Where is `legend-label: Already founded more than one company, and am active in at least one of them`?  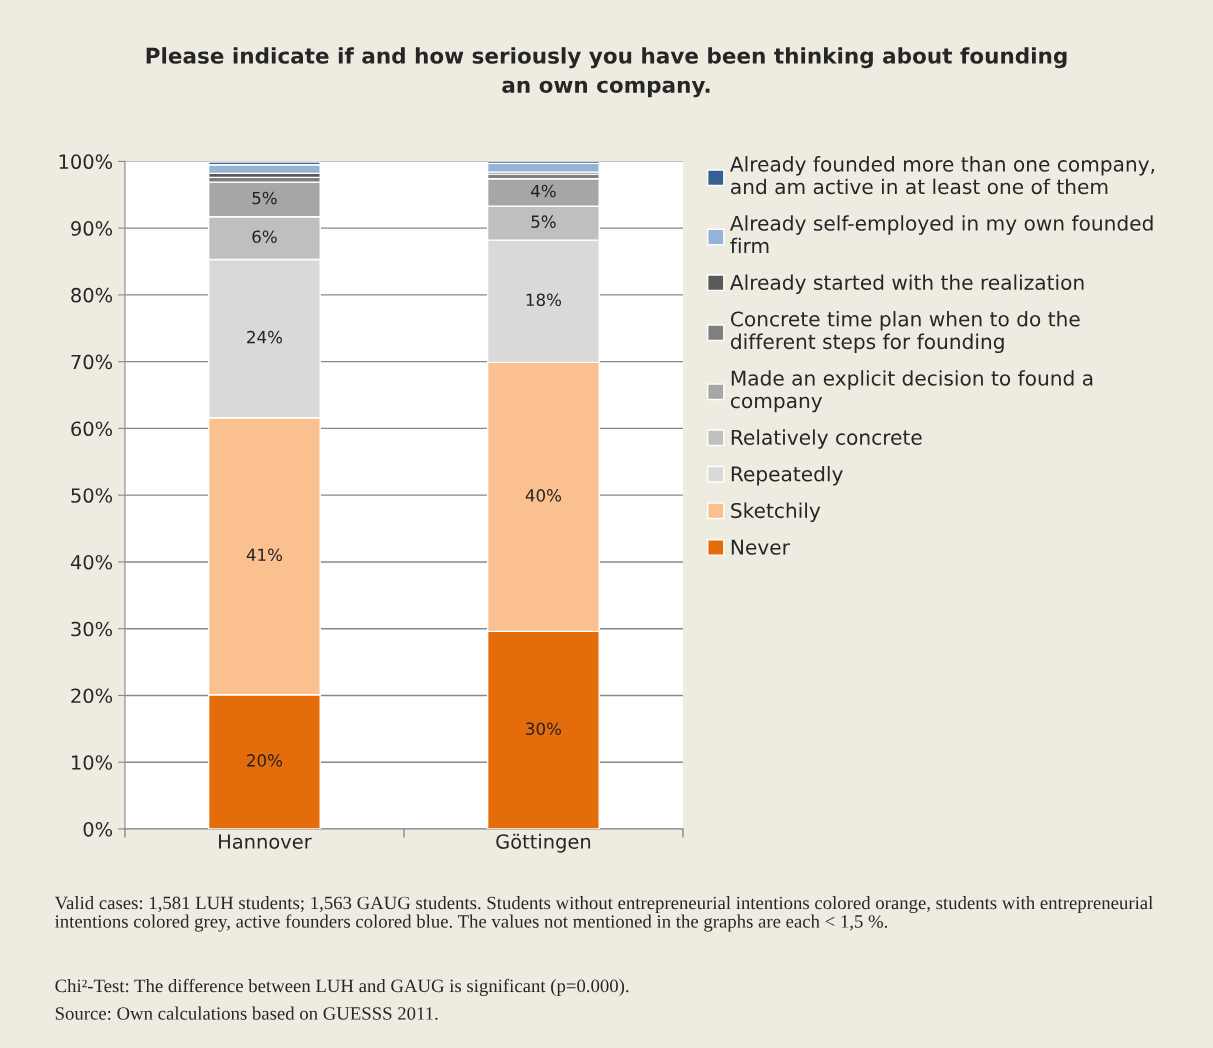 legend-label: Already founded more than one company, and am active in at least one of them is located at coordinates (942, 175).